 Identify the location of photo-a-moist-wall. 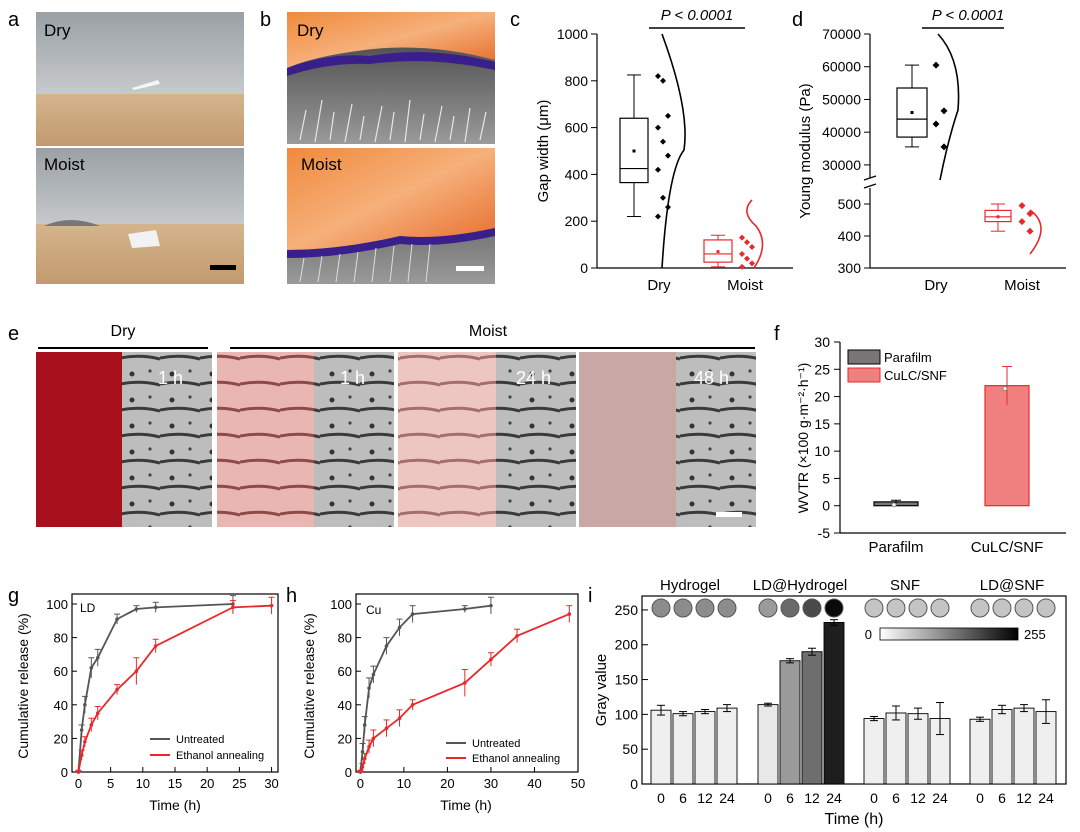
(140, 188).